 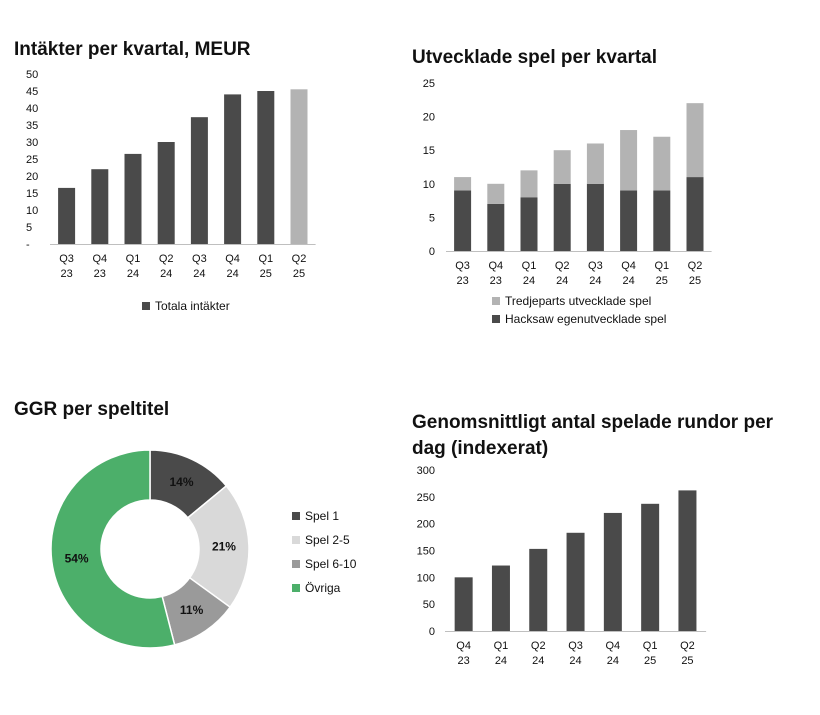 I want to click on slice-label: 11%, so click(x=192, y=610).